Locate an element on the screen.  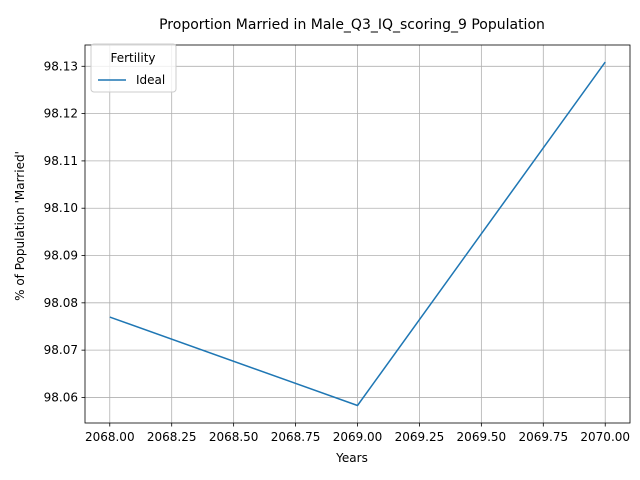
y-tick-label: 98.10 is located at coordinates (61, 208).